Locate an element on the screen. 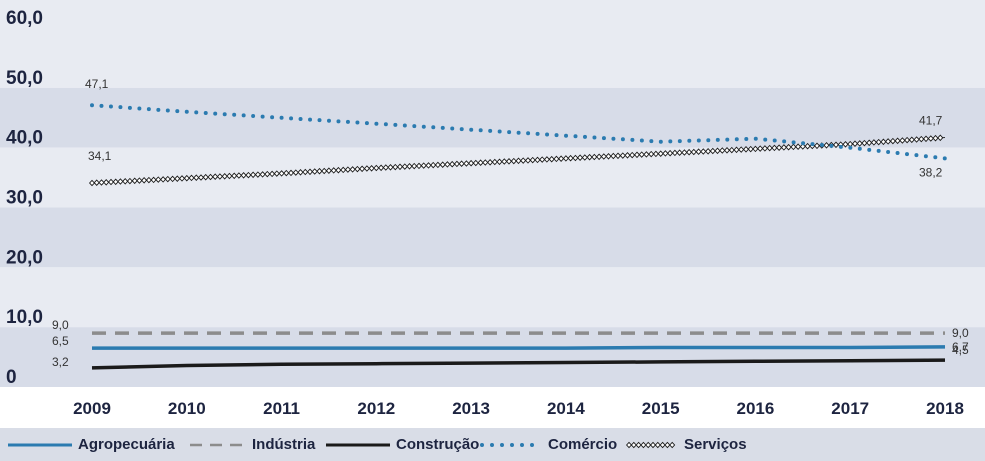 Image resolution: width=985 pixels, height=461 pixels. legend-item-industria: Indústria is located at coordinates (252, 444).